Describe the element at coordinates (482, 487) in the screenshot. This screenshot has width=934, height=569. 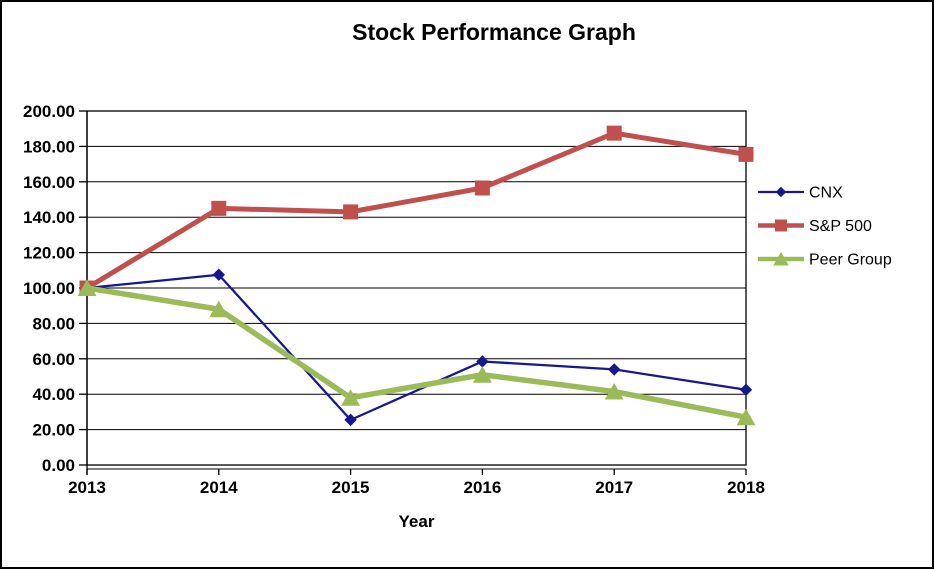
I see `x-tick-label-2016: 2016` at that location.